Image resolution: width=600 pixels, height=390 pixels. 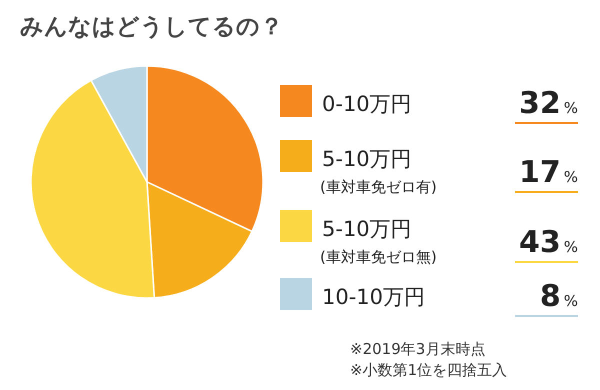 What do you see at coordinates (548, 103) in the screenshot?
I see `data-label: 32%` at bounding box center [548, 103].